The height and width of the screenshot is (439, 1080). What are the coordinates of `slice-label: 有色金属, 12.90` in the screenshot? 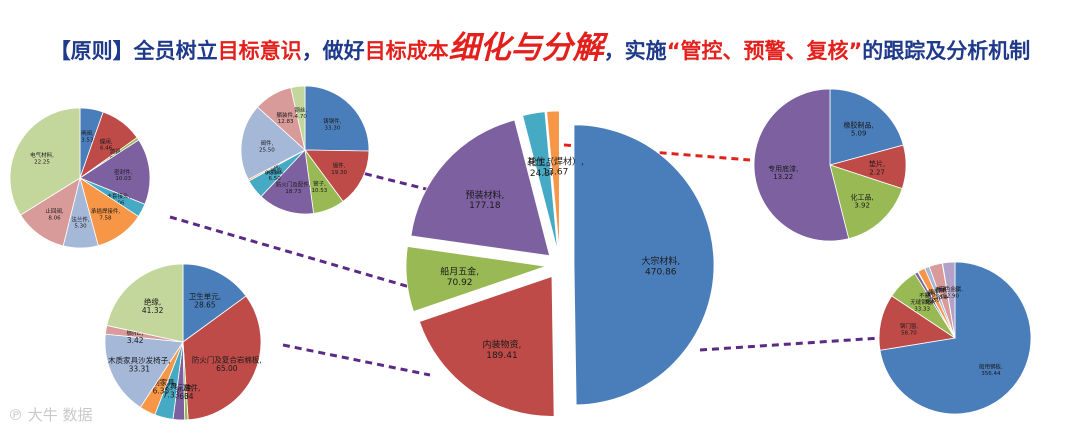 It's located at (951, 292).